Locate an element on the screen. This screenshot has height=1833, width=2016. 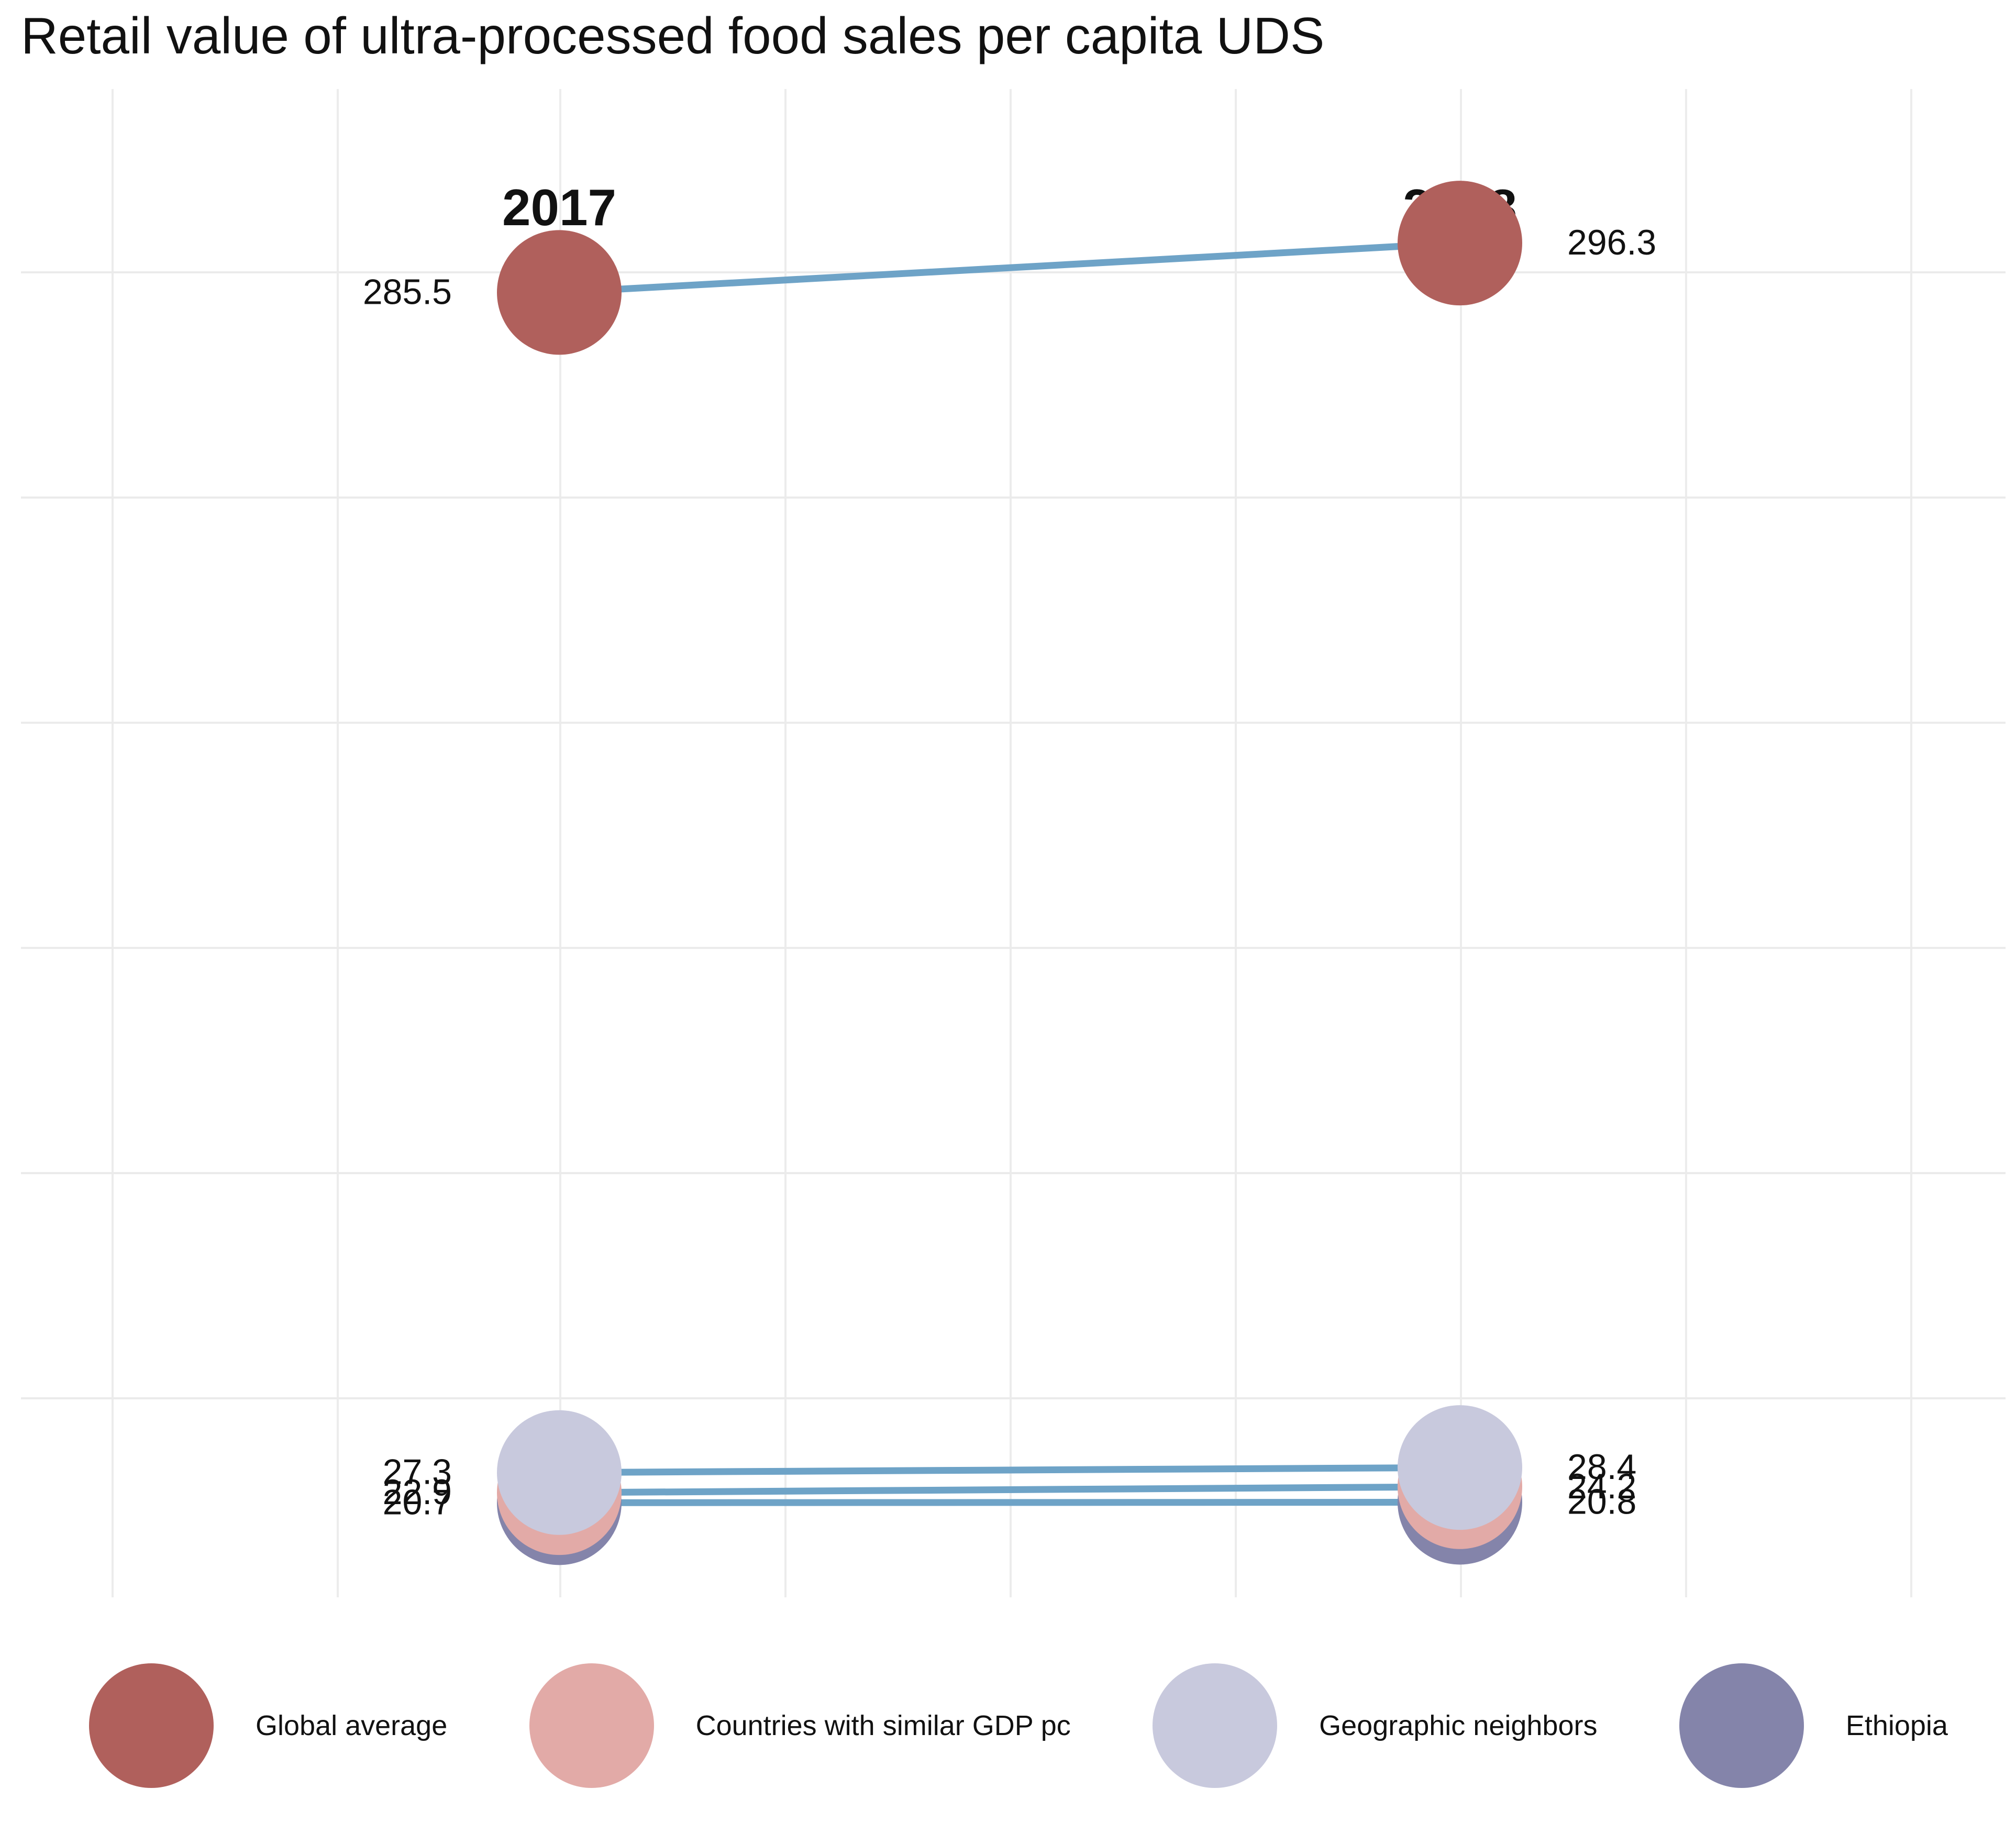
legend-label: Ethiopia is located at coordinates (1897, 1725).